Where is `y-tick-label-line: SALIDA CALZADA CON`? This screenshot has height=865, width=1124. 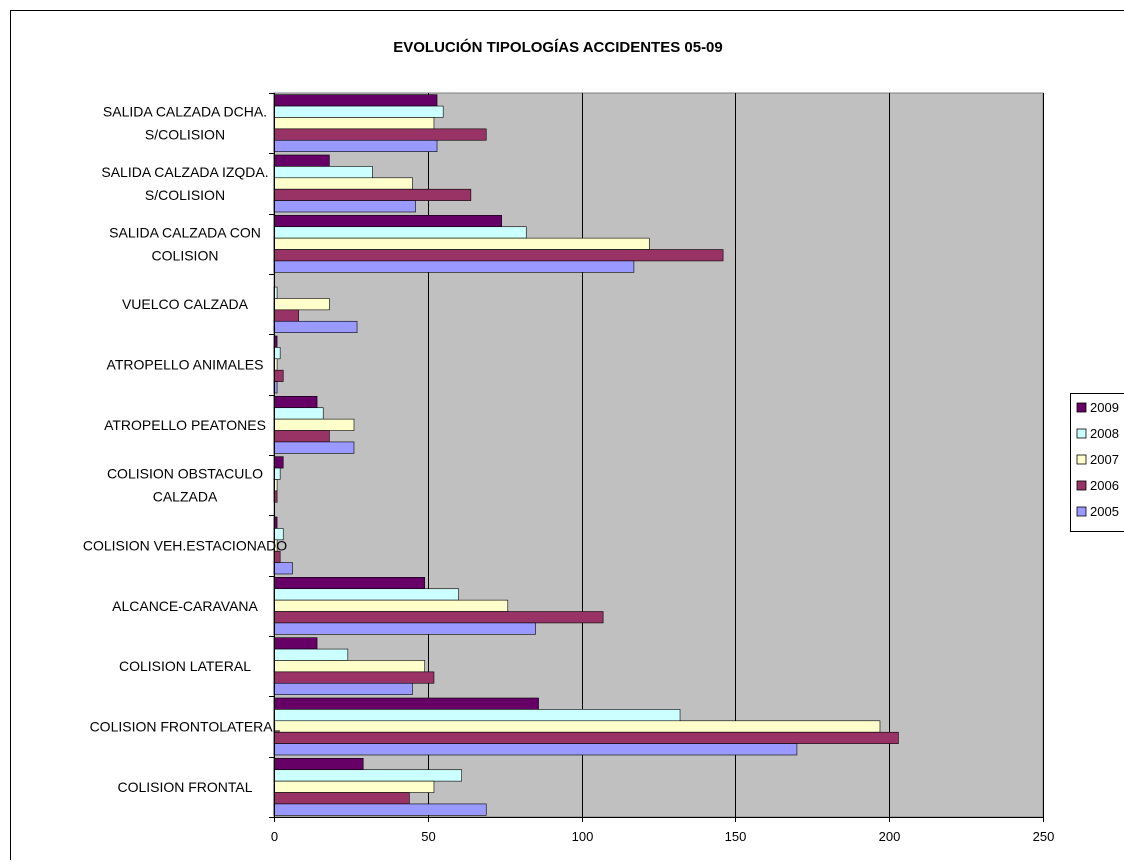
y-tick-label-line: SALIDA CALZADA CON is located at coordinates (185, 232).